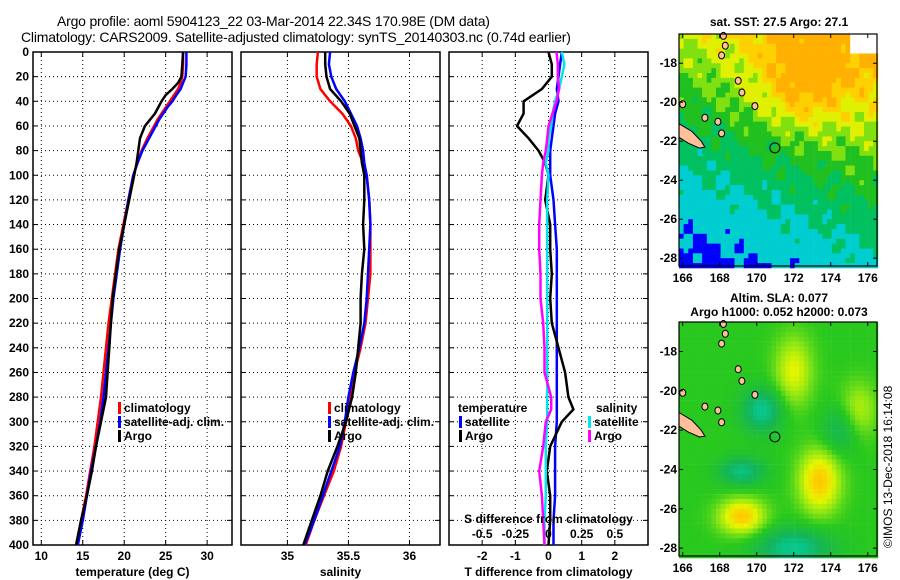 The height and width of the screenshot is (580, 900). Describe the element at coordinates (779, 312) in the screenshot. I see `sla-map-subtitle: Argo h1000: 0.052 h2000: 0.073` at that location.